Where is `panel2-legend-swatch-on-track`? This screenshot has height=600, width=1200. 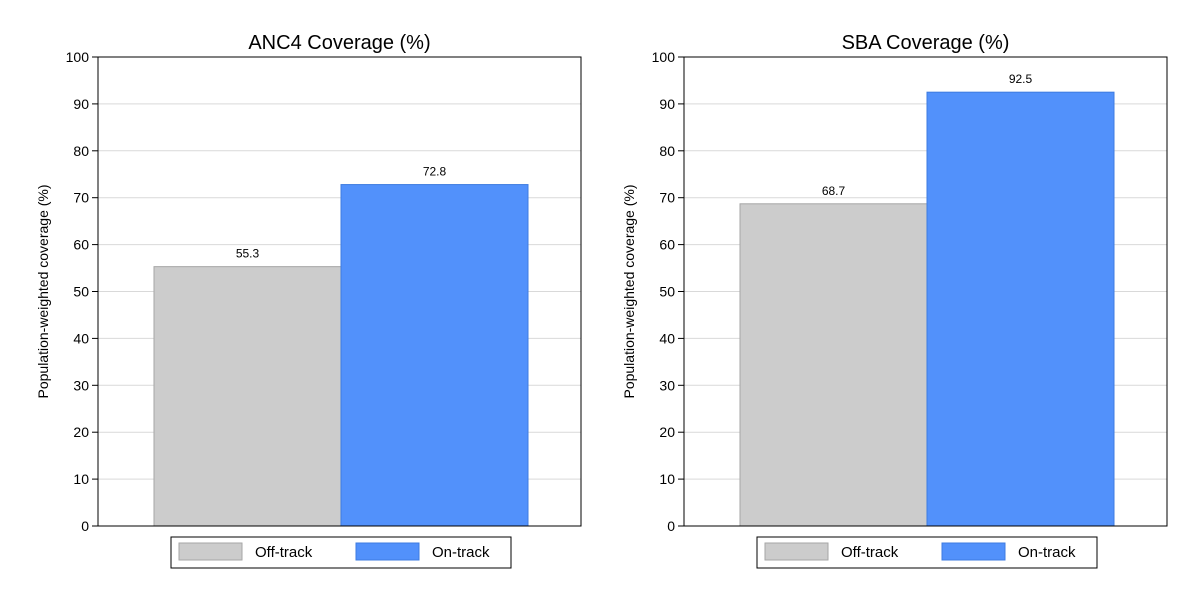
panel2-legend-swatch-on-track is located at coordinates (973, 551).